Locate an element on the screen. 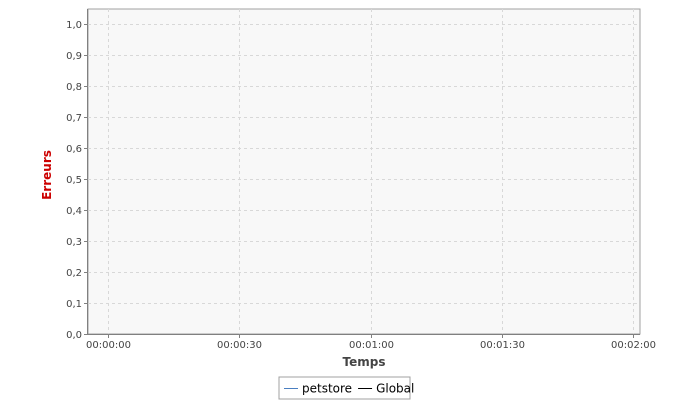 The image size is (690, 400). legend-label-1: Global is located at coordinates (395, 389).